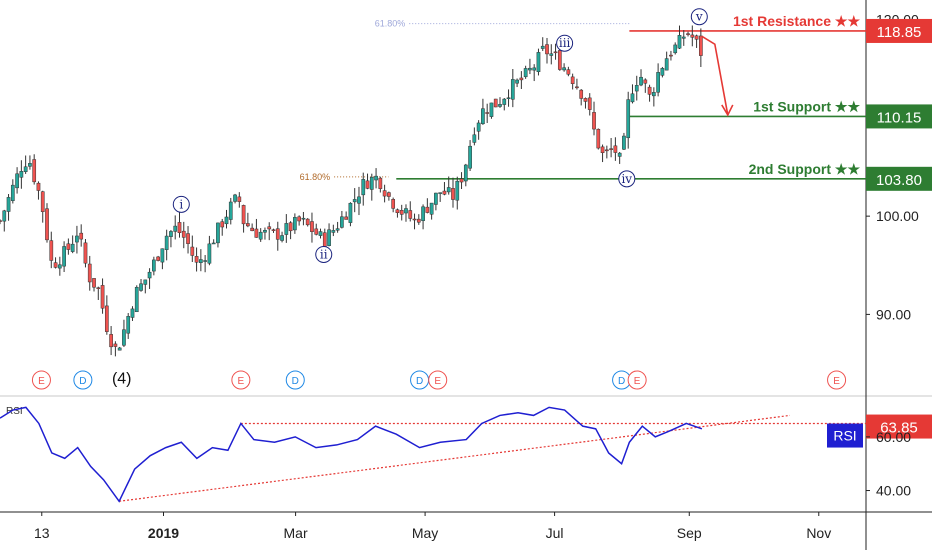 The height and width of the screenshot is (550, 932). Describe the element at coordinates (893, 491) in the screenshot. I see `rsi-tick-label: 40.00` at that location.